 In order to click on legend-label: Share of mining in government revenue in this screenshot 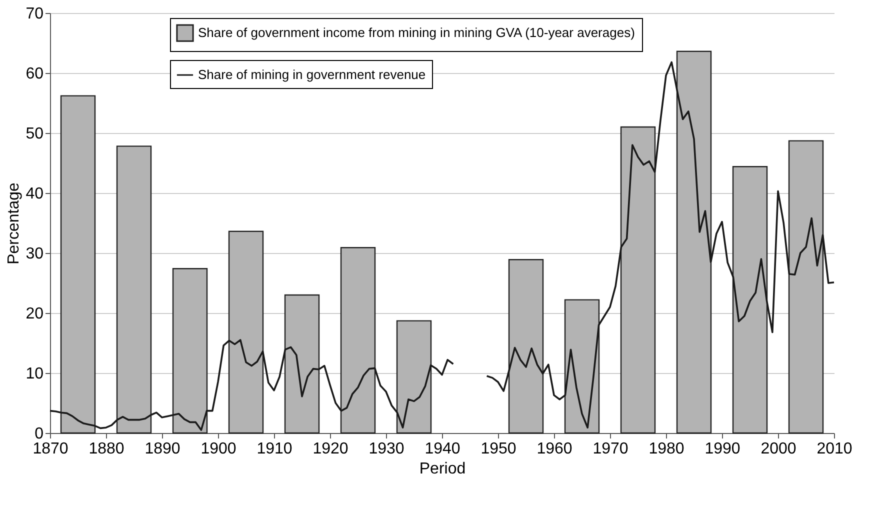, I will do `click(312, 74)`.